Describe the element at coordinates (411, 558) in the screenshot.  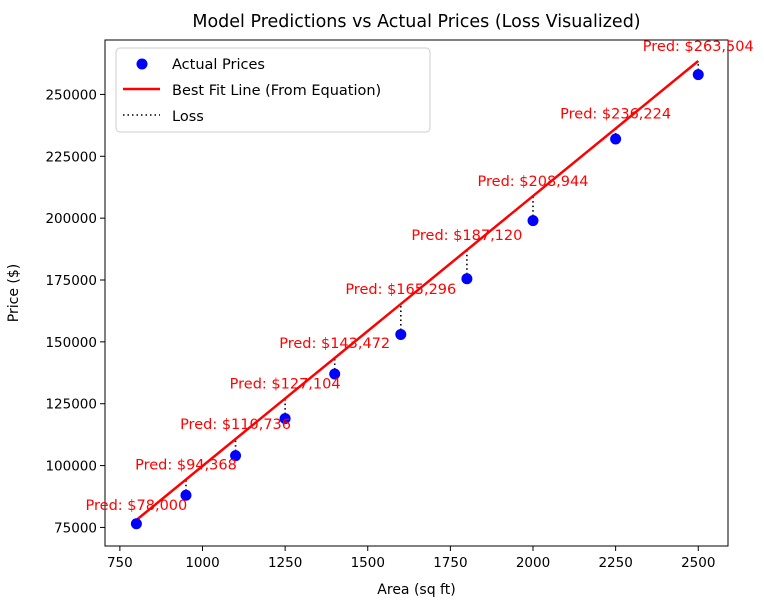
I see `x-axis: 750 1000 1250 1500 1750 2000 2250 2500` at that location.